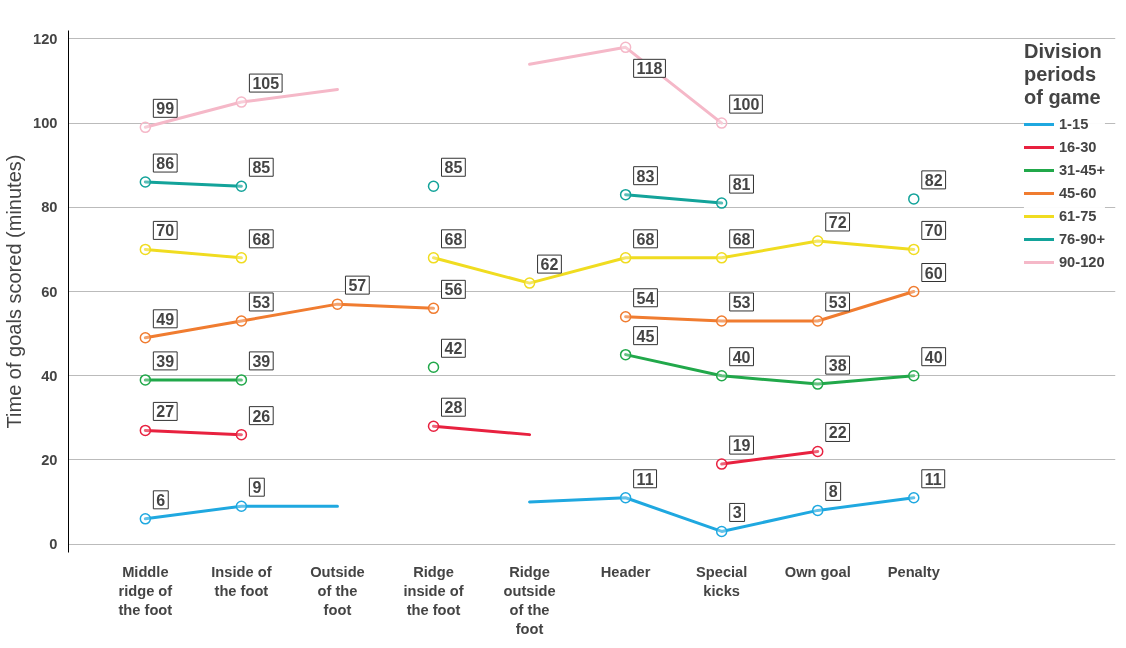 The width and height of the screenshot is (1126, 648). I want to click on data-label: 54, so click(645, 298).